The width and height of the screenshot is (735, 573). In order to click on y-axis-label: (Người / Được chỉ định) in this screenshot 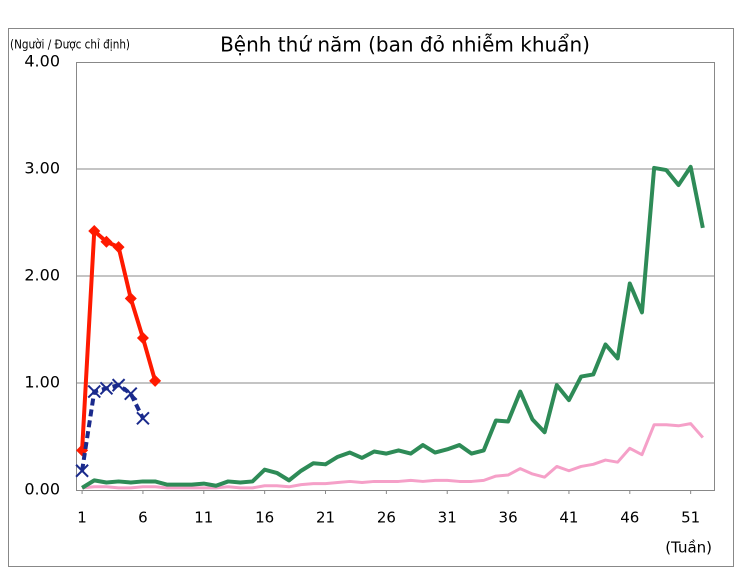, I will do `click(70, 45)`.